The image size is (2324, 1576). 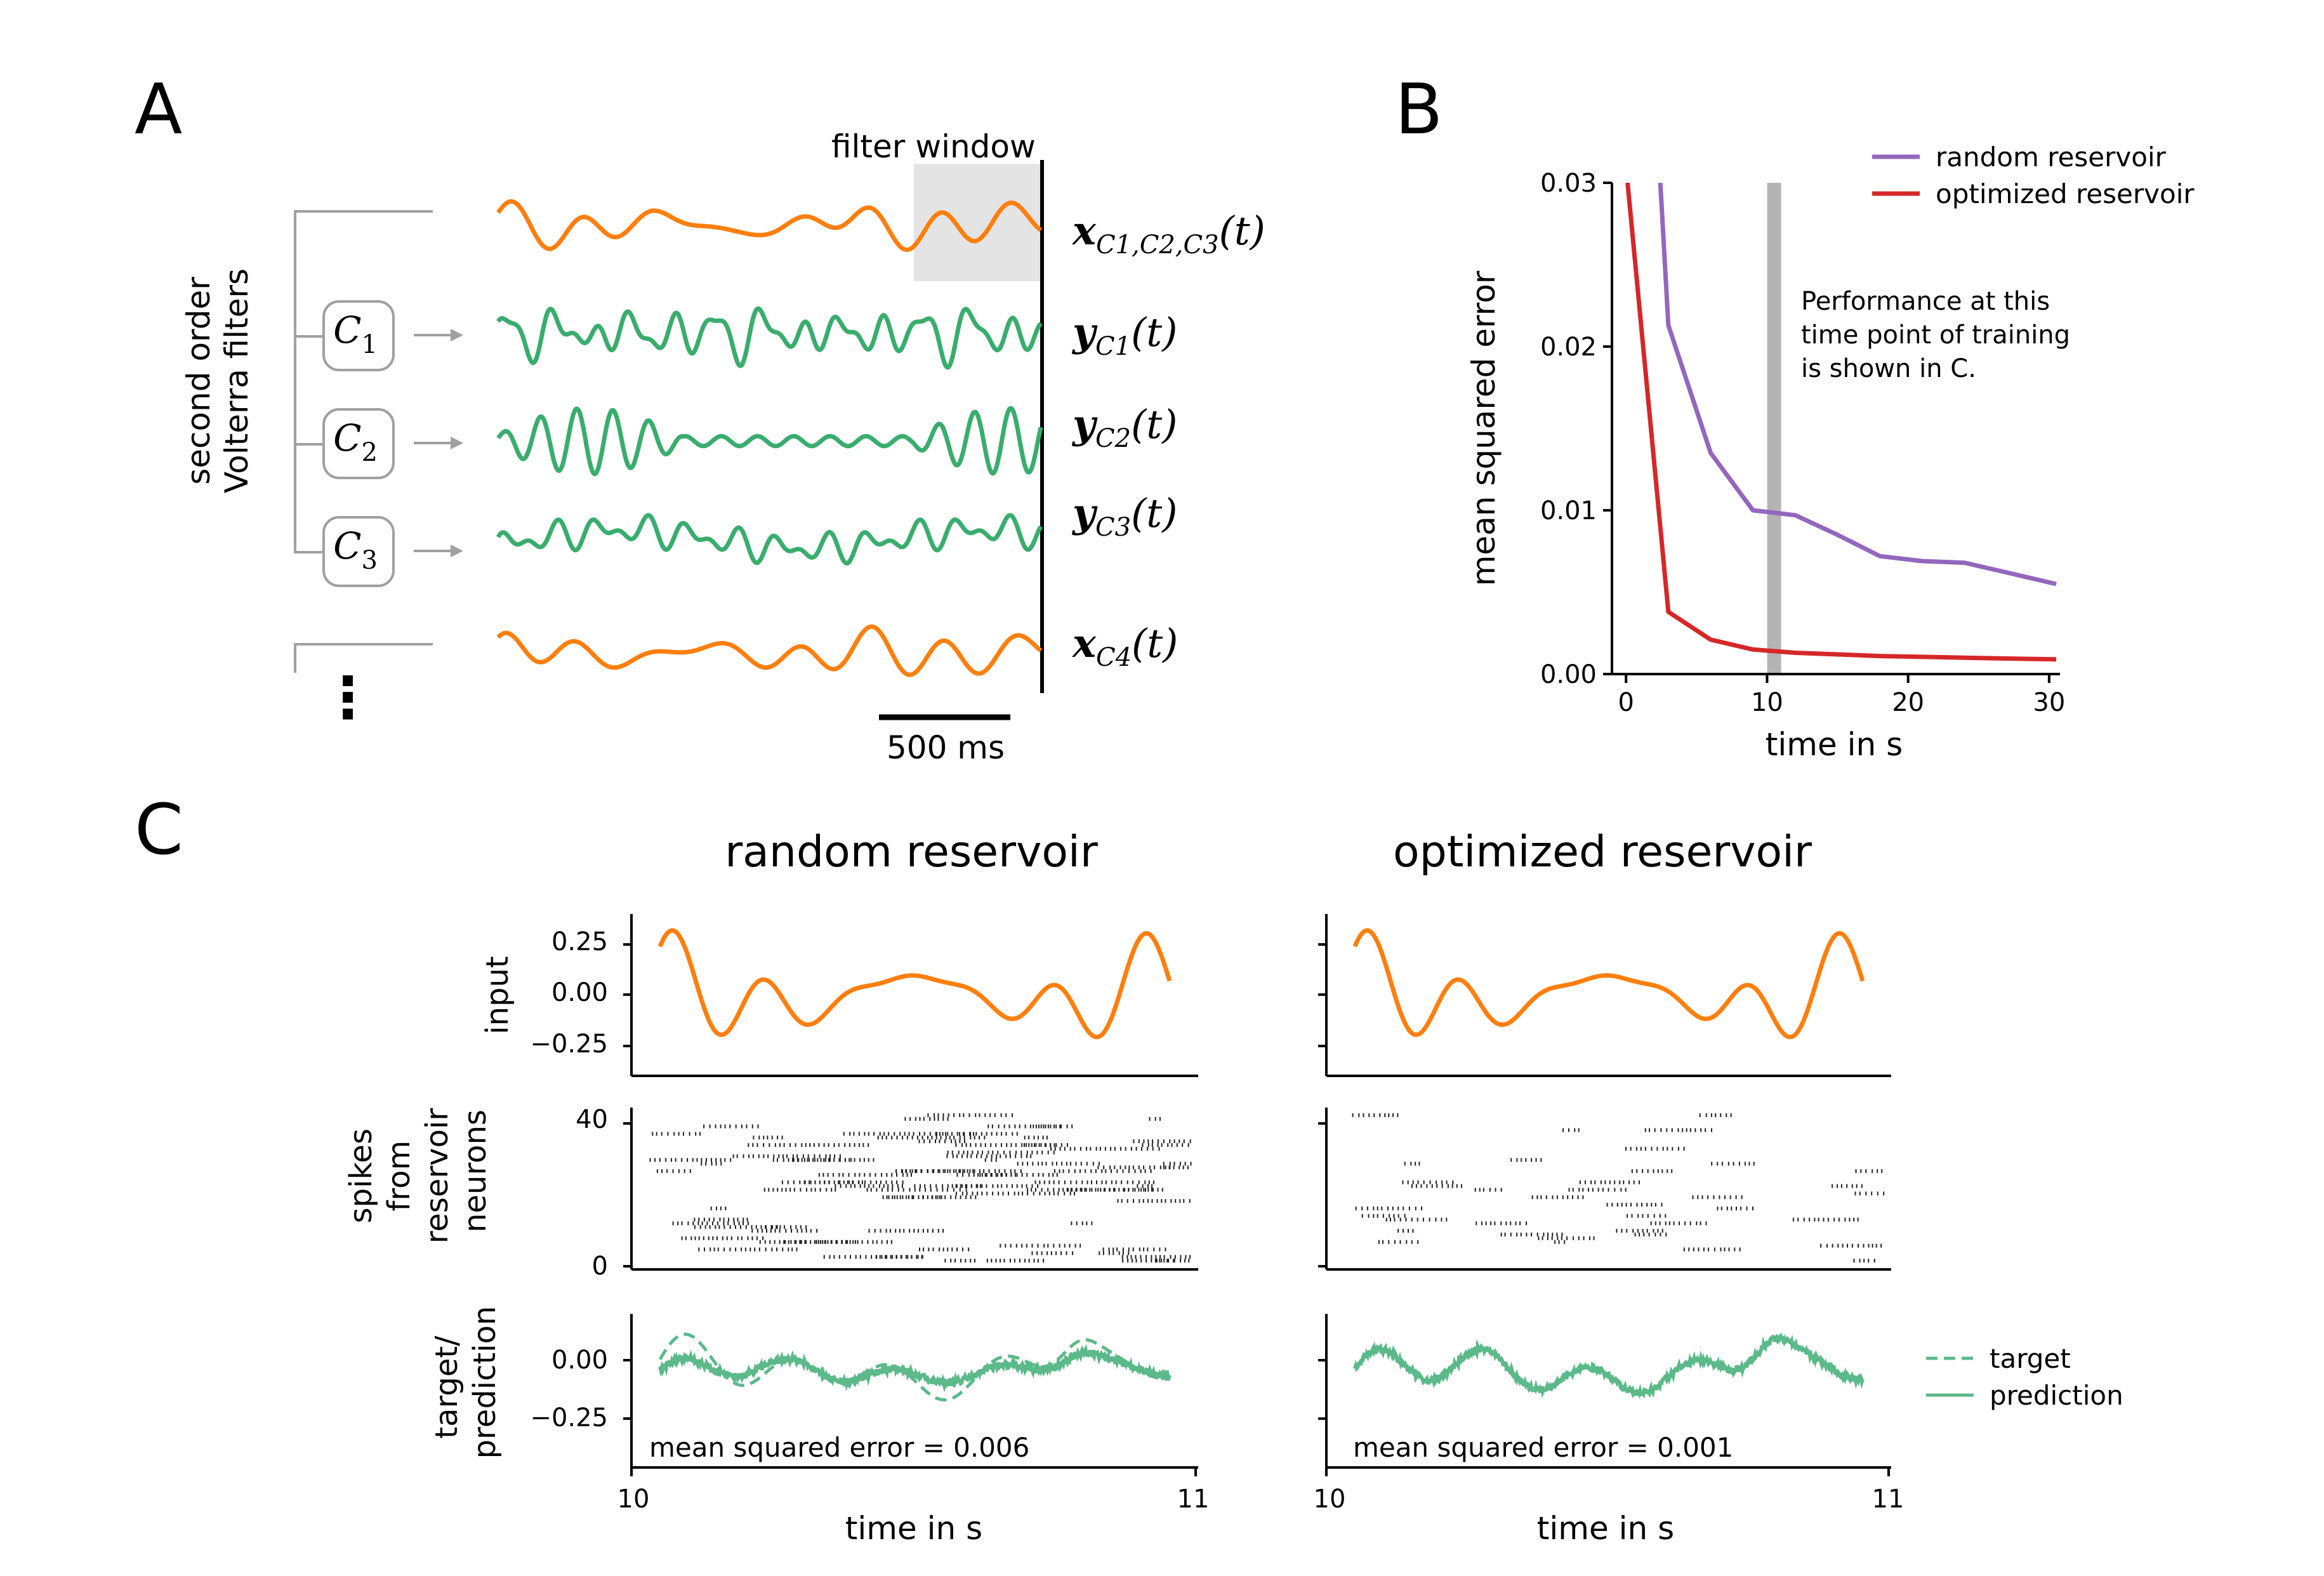 What do you see at coordinates (770, 539) in the screenshot?
I see `trace-y-c3` at bounding box center [770, 539].